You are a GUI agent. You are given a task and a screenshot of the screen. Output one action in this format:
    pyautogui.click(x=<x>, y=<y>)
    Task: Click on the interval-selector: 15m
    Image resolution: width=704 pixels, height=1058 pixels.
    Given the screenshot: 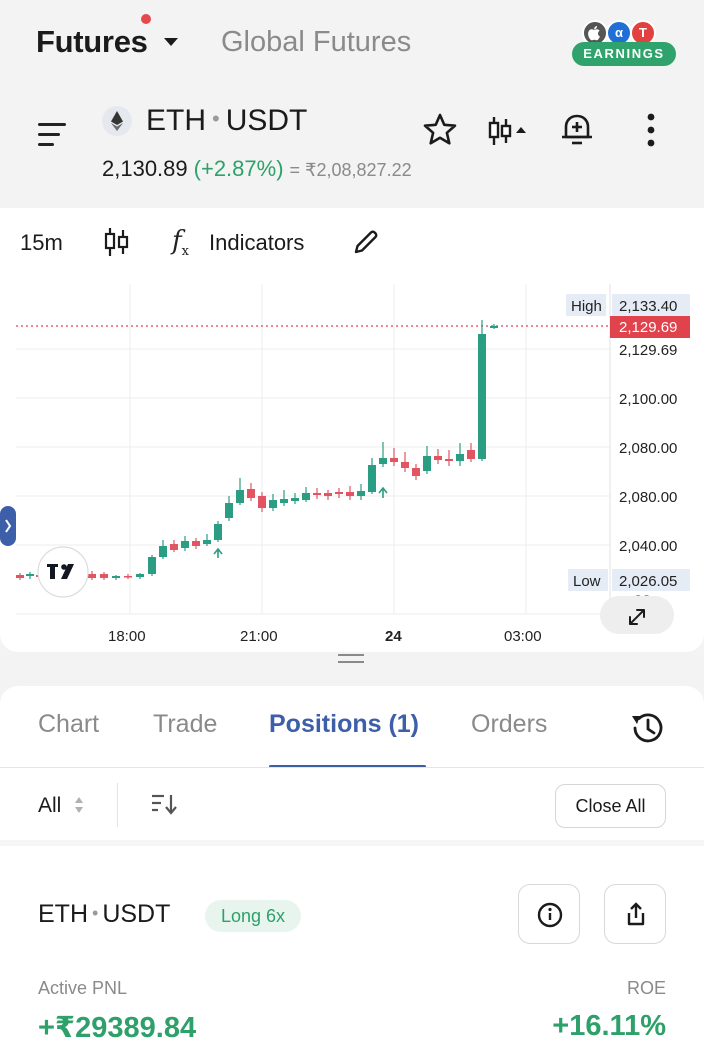 What is the action you would take?
    pyautogui.click(x=41, y=242)
    